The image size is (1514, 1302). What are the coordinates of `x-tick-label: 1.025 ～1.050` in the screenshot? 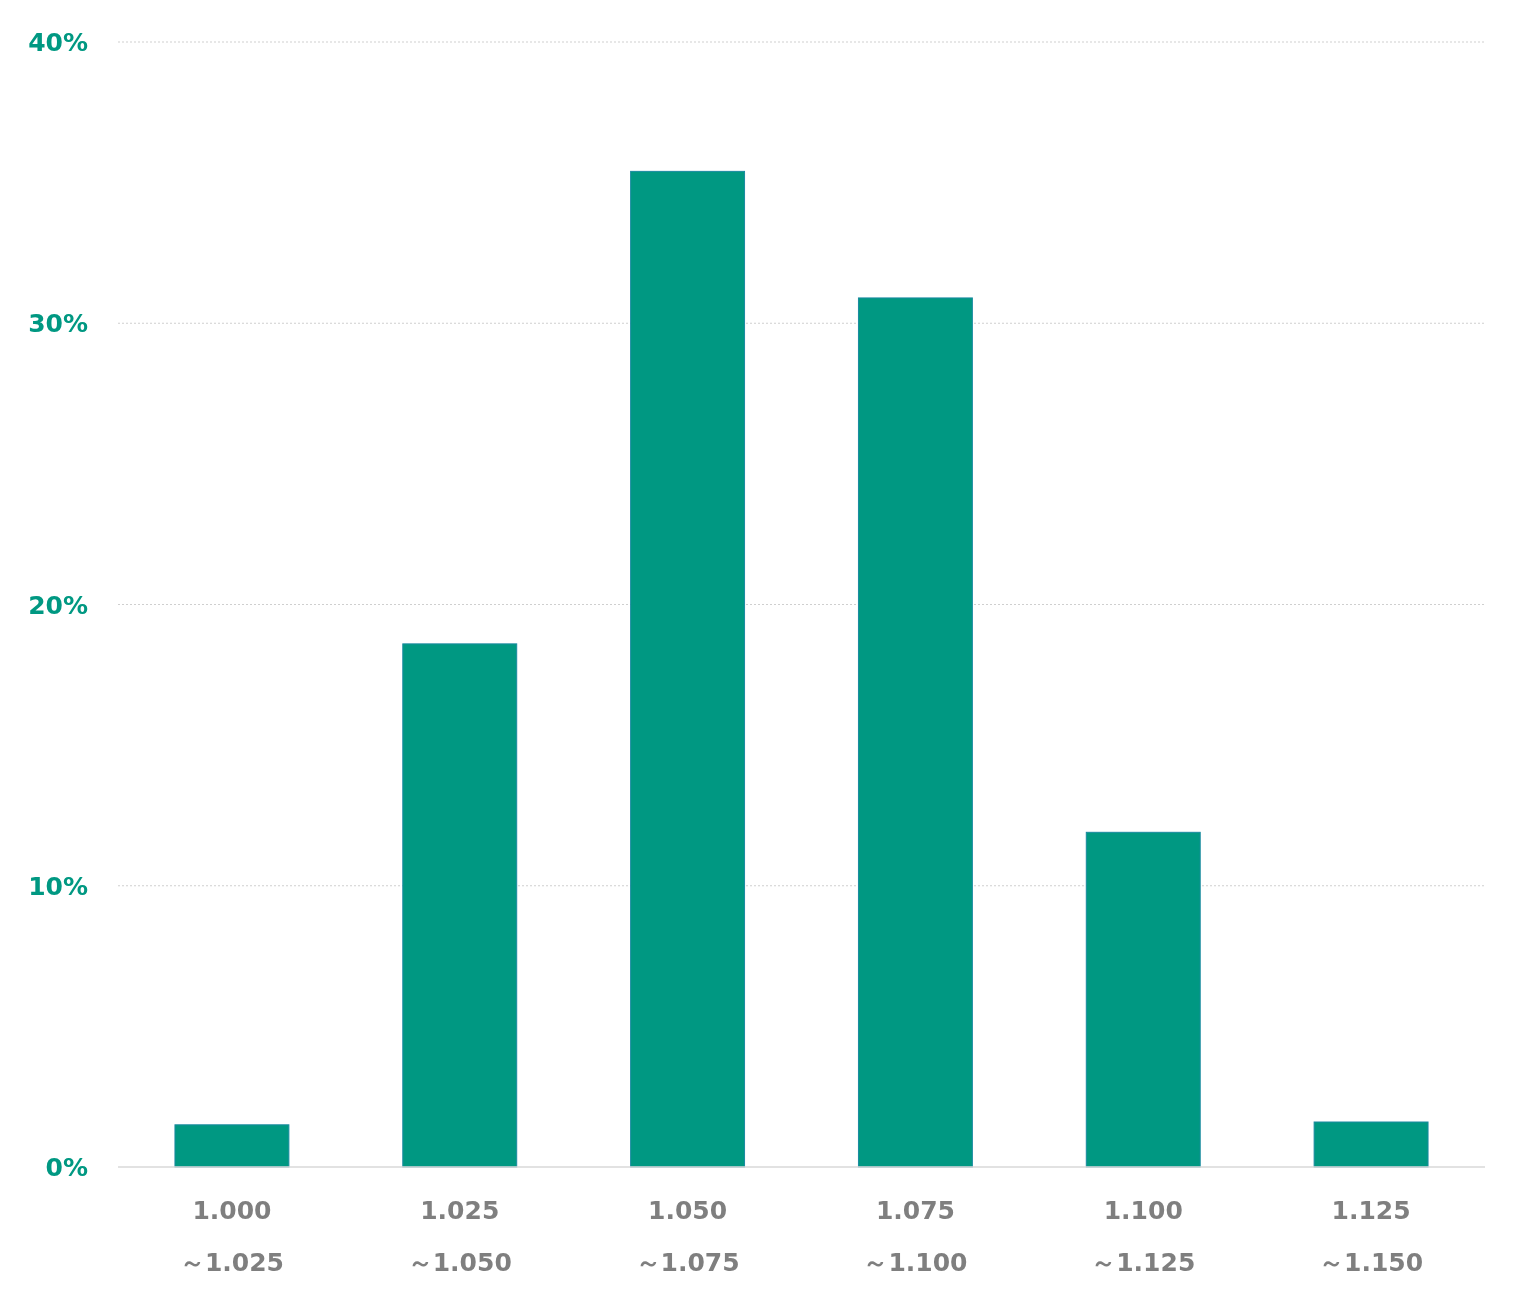 It's located at (459, 1236).